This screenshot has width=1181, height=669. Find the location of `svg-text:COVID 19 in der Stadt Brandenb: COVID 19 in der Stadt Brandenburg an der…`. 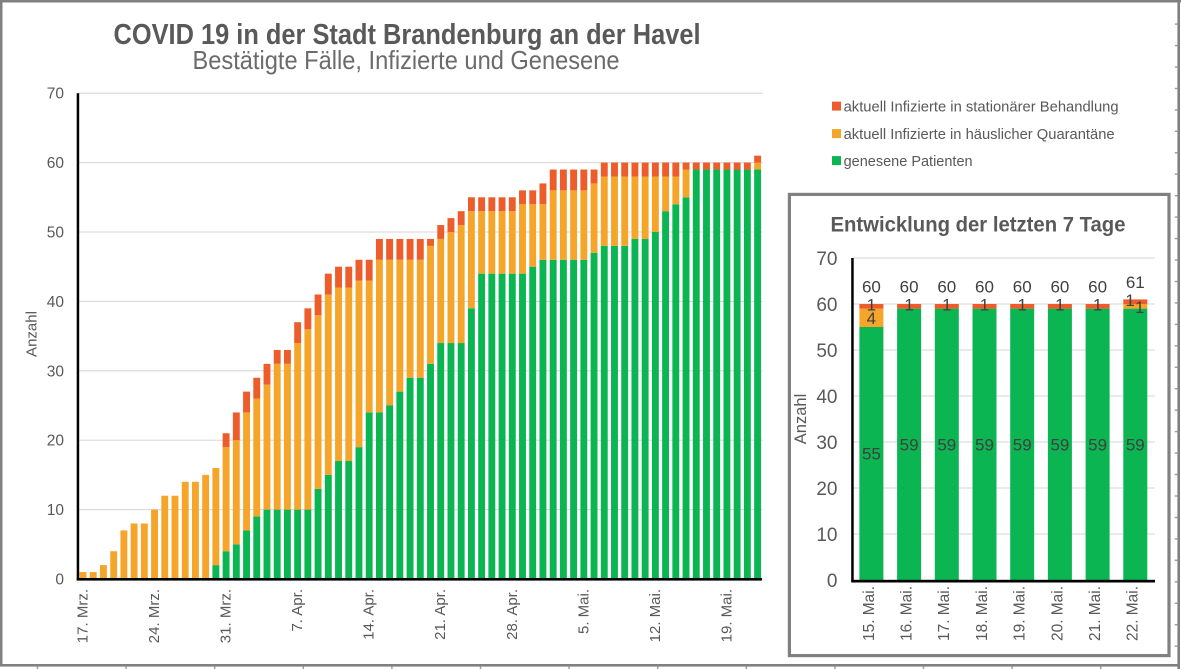

svg-text:COVID 19 in der Stadt Brandenb: COVID 19 in der Stadt Brandenburg an der… is located at coordinates (407, 35).